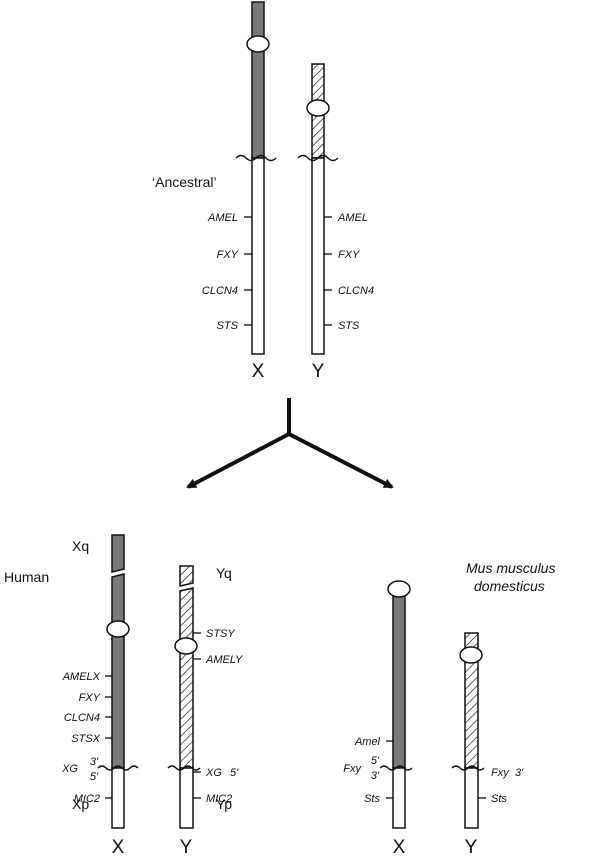 The height and width of the screenshot is (861, 599). Describe the element at coordinates (399, 798) in the screenshot. I see `mouse-x-p-arm` at that location.